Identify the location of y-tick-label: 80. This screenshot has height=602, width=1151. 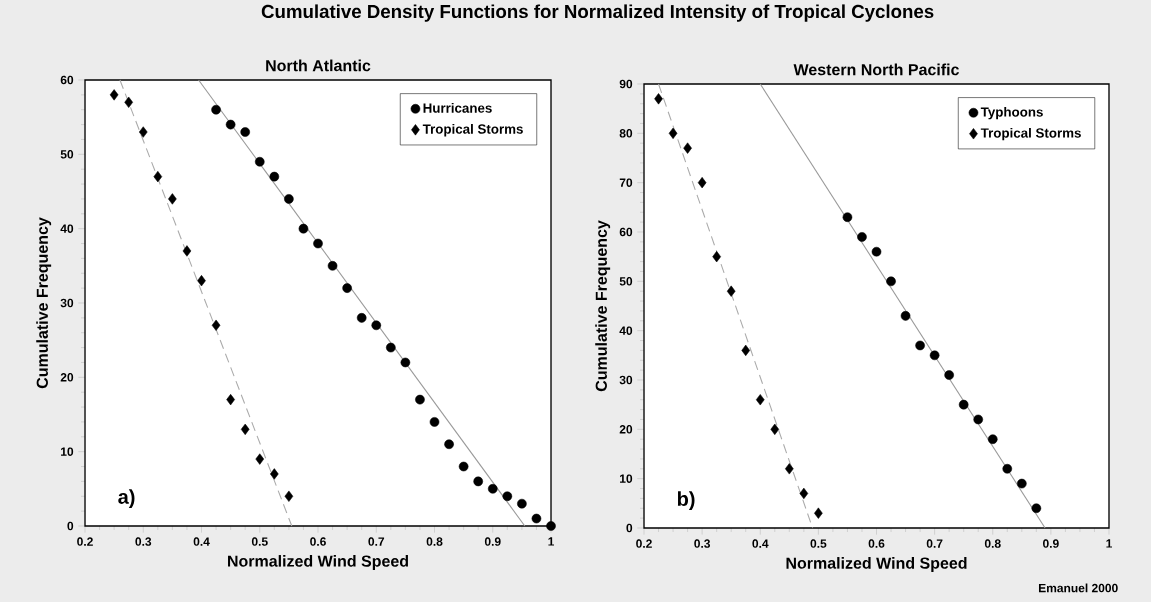
(626, 133).